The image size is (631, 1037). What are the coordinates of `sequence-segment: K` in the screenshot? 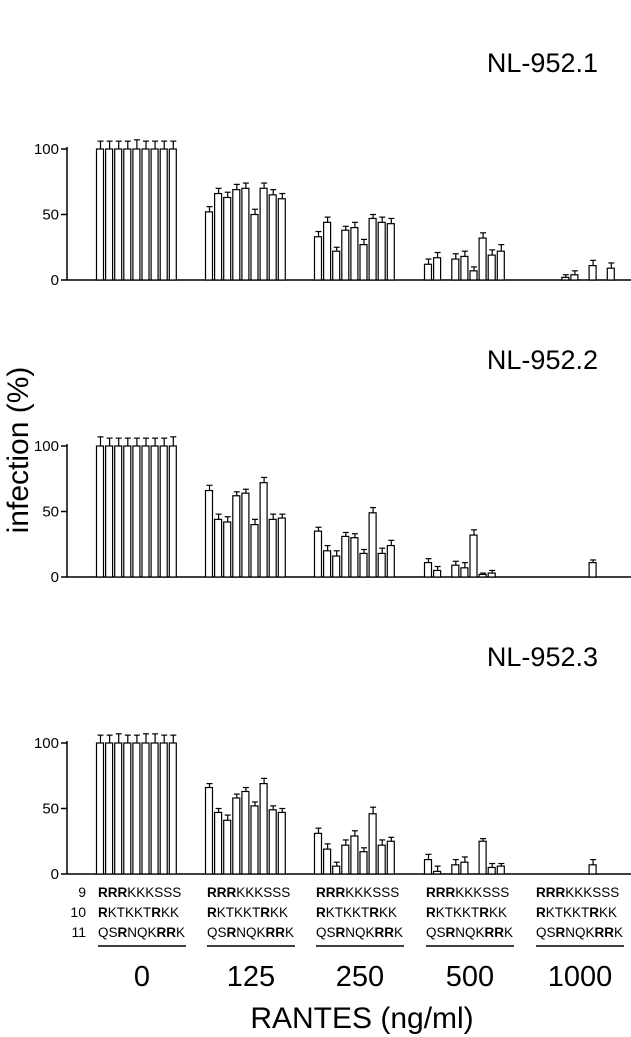 It's located at (180, 932).